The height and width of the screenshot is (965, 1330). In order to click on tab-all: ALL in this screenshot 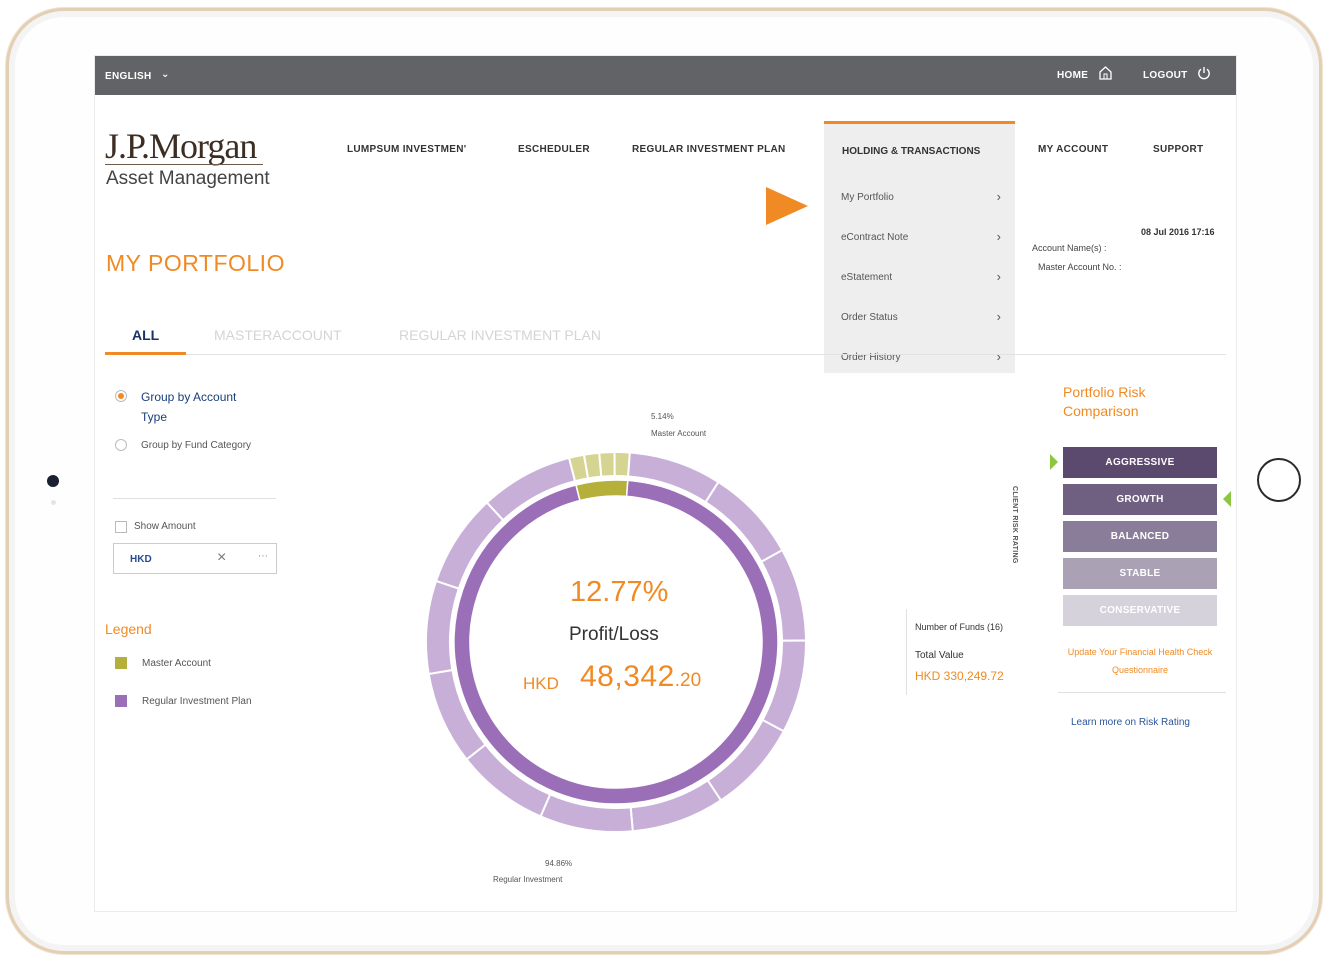, I will do `click(146, 335)`.